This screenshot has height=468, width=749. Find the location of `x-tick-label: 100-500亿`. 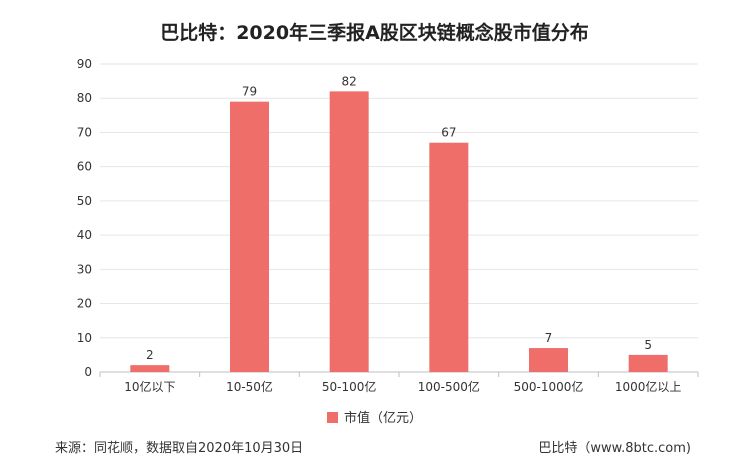

x-tick-label: 100-500亿 is located at coordinates (449, 386).